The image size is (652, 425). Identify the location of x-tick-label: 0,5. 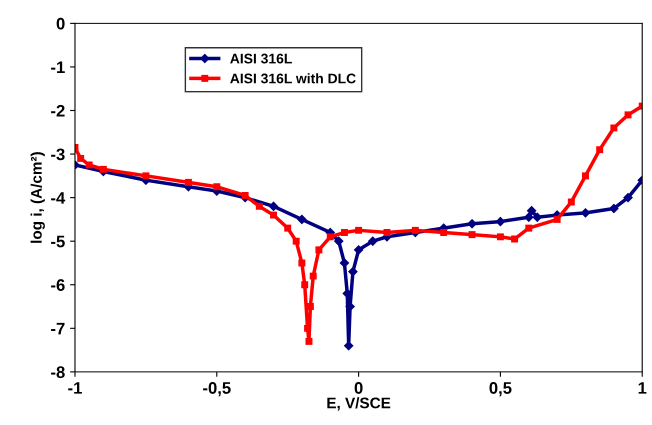
(500, 389).